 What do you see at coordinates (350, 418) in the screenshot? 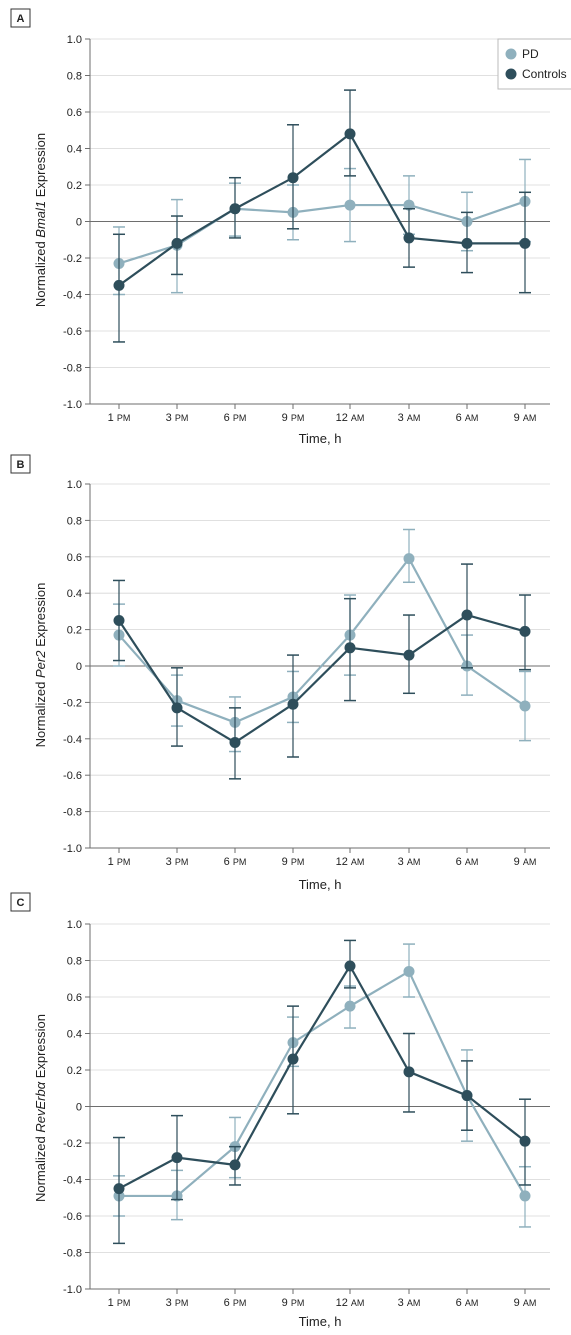
I see `panel-a-x-tick-label: 12 AM` at bounding box center [350, 418].